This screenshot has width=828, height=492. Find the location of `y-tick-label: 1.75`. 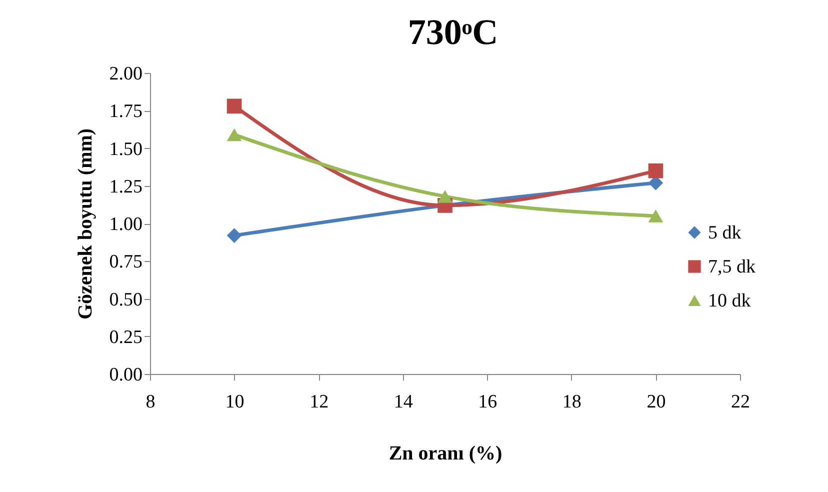

y-tick-label: 1.75 is located at coordinates (125, 111).